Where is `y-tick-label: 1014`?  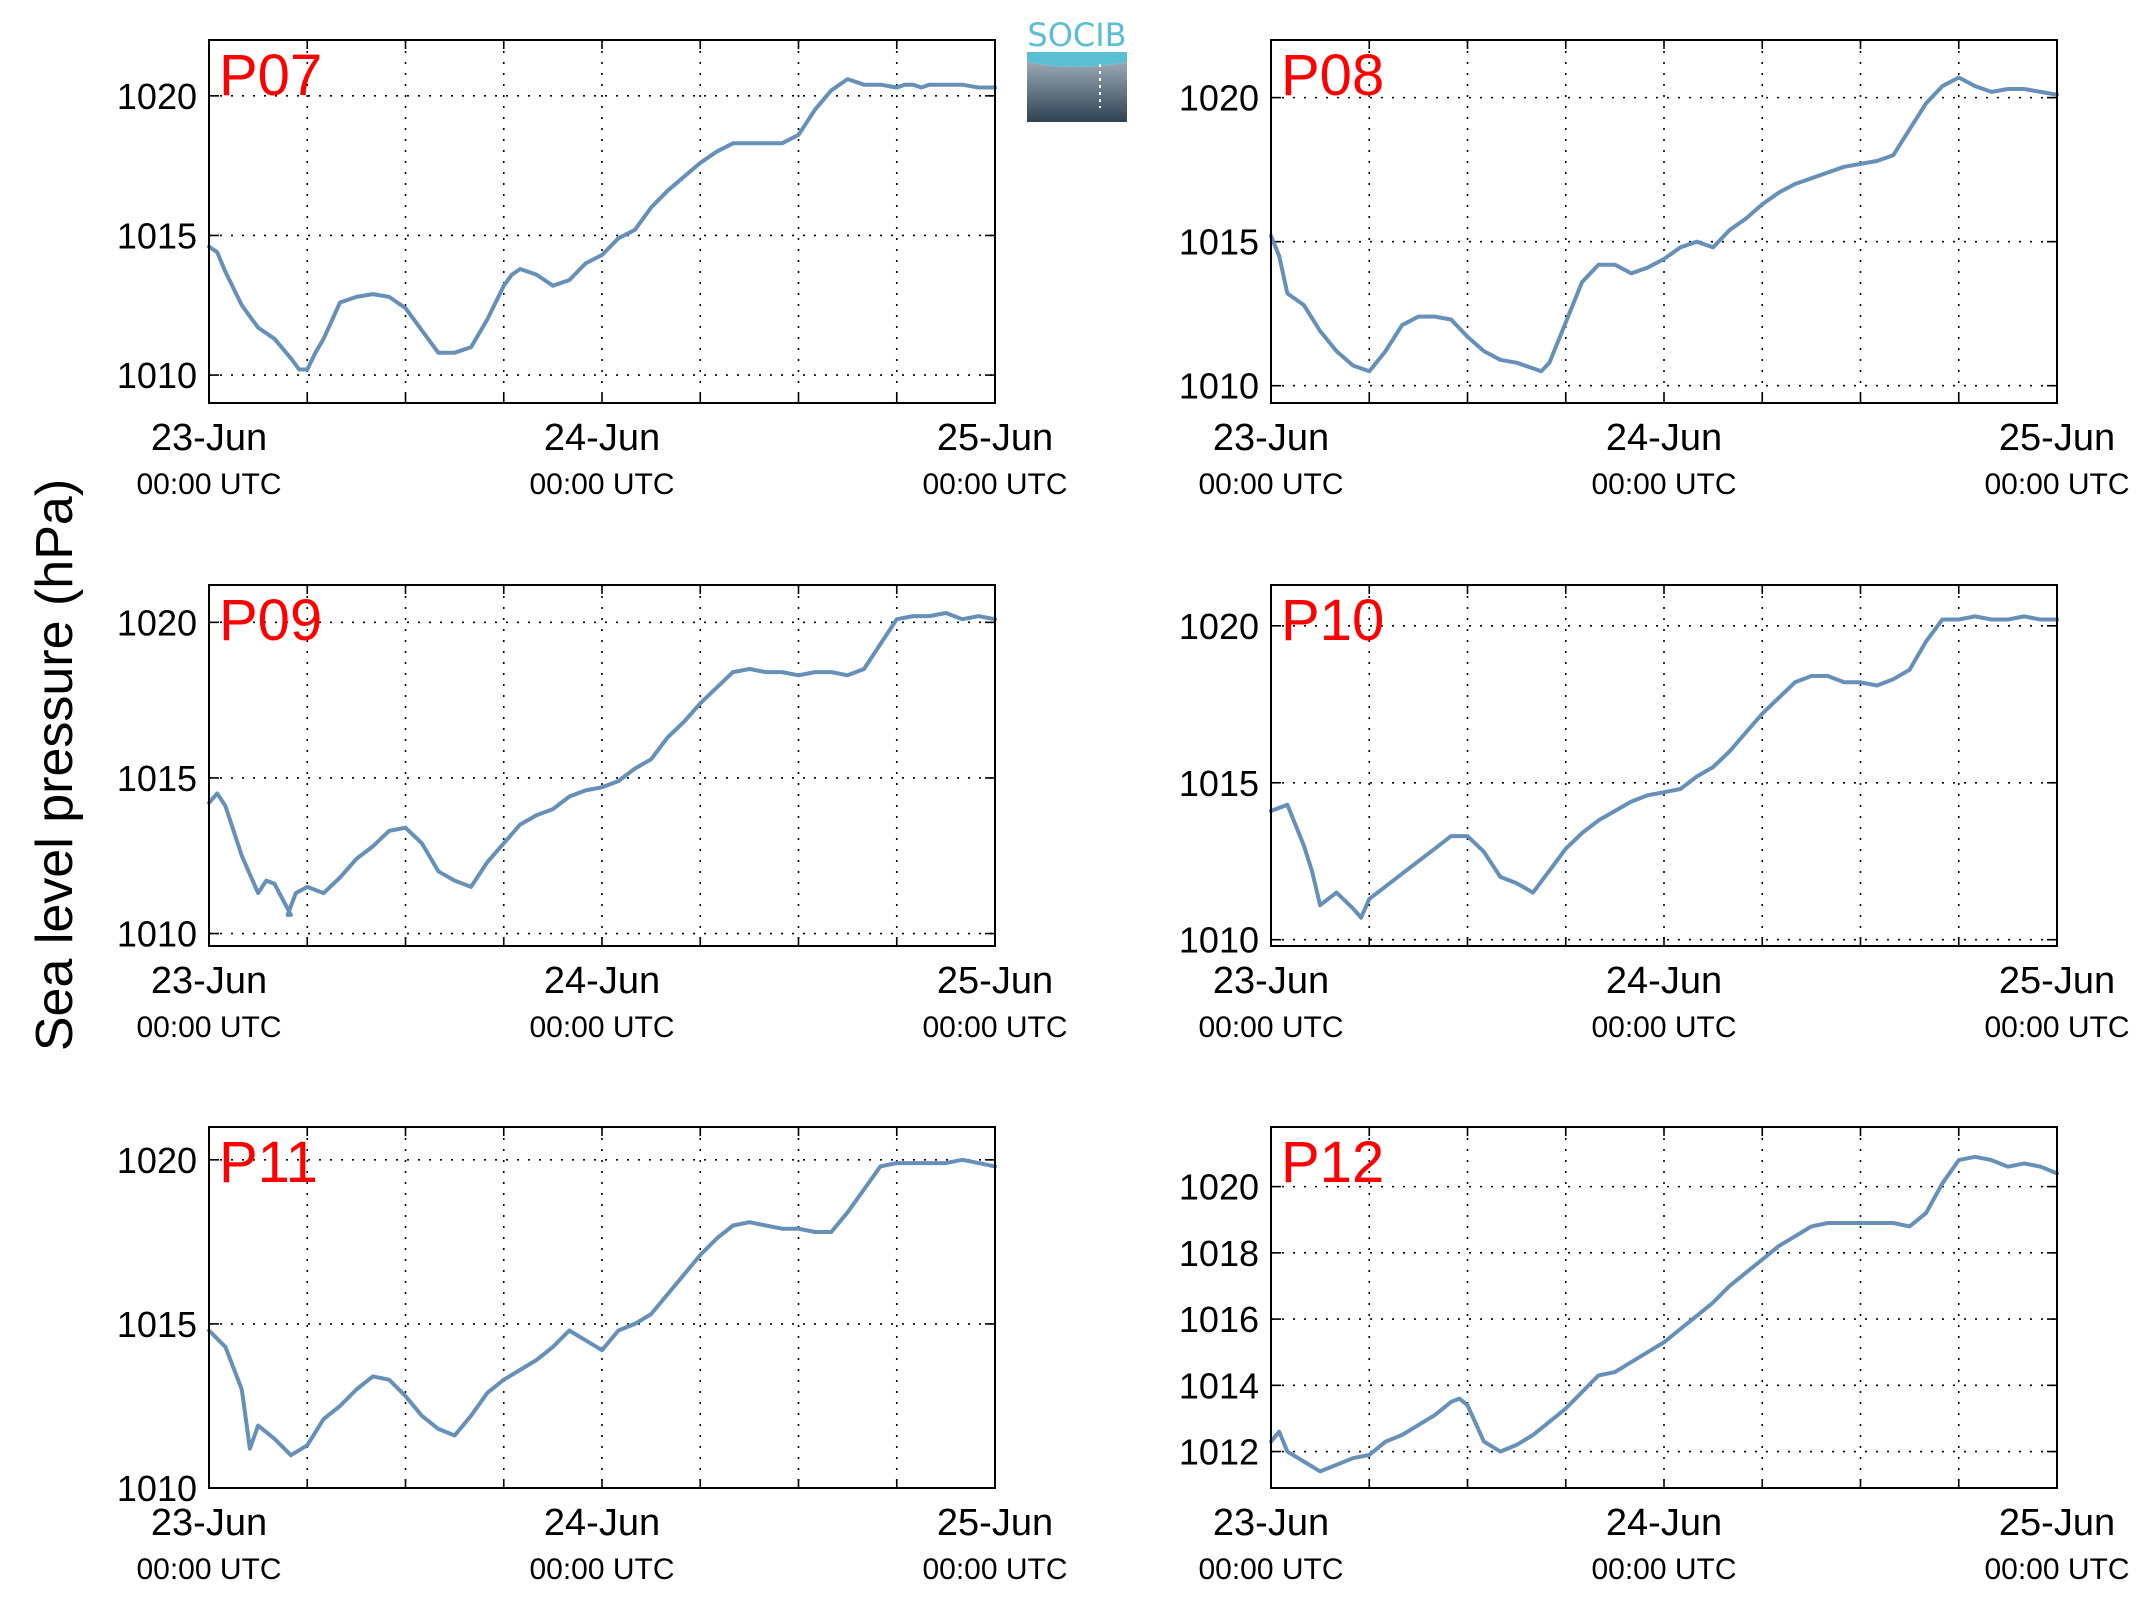
y-tick-label: 1014 is located at coordinates (1219, 1385).